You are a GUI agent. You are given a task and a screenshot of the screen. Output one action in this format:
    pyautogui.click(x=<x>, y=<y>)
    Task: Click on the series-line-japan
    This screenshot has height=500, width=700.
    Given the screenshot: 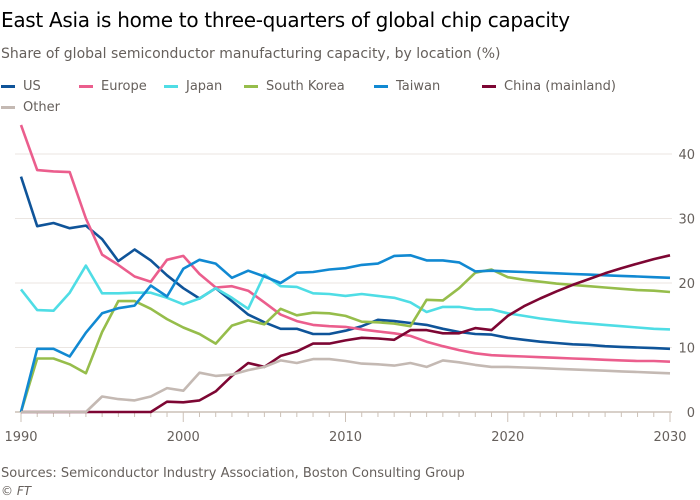 What is the action you would take?
    pyautogui.click(x=345, y=297)
    